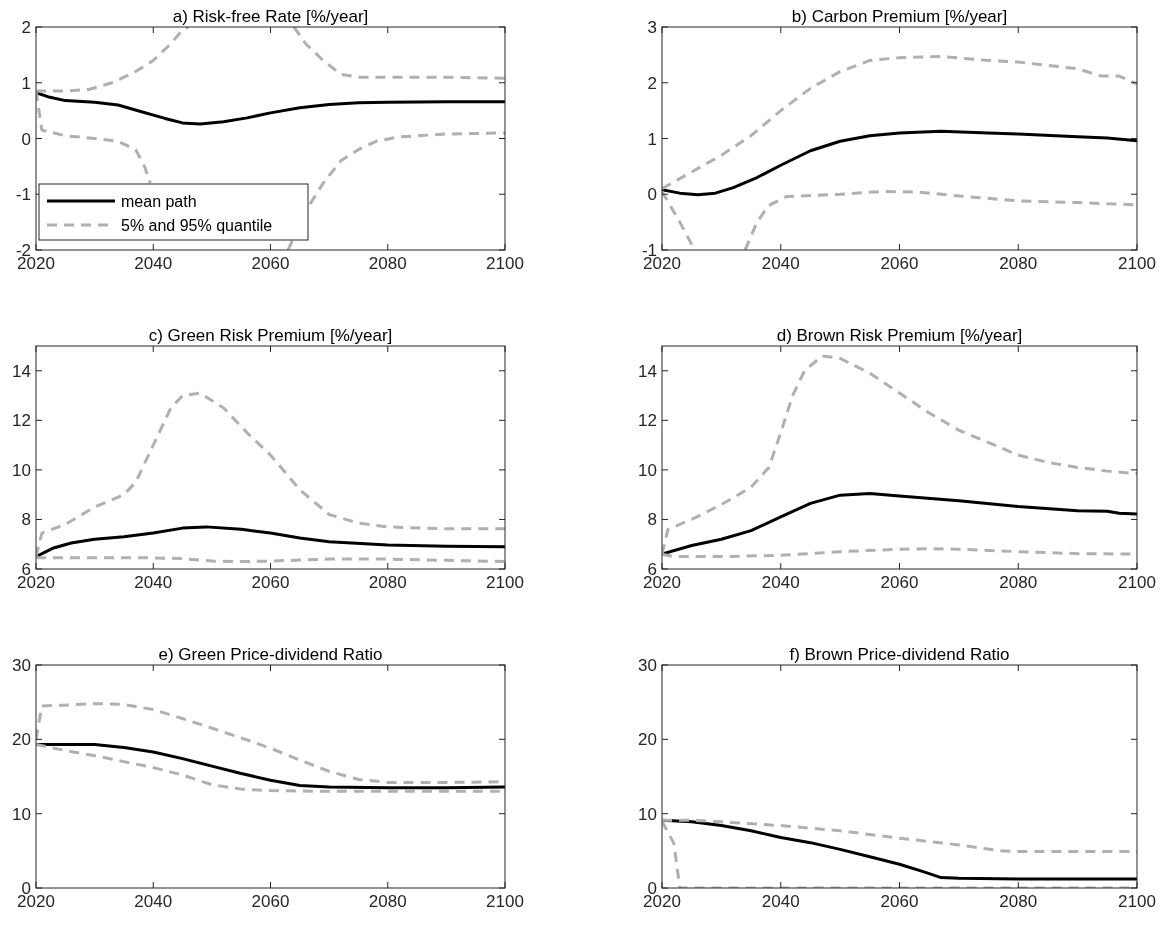  What do you see at coordinates (159, 201) in the screenshot?
I see `legend-label: mean path` at bounding box center [159, 201].